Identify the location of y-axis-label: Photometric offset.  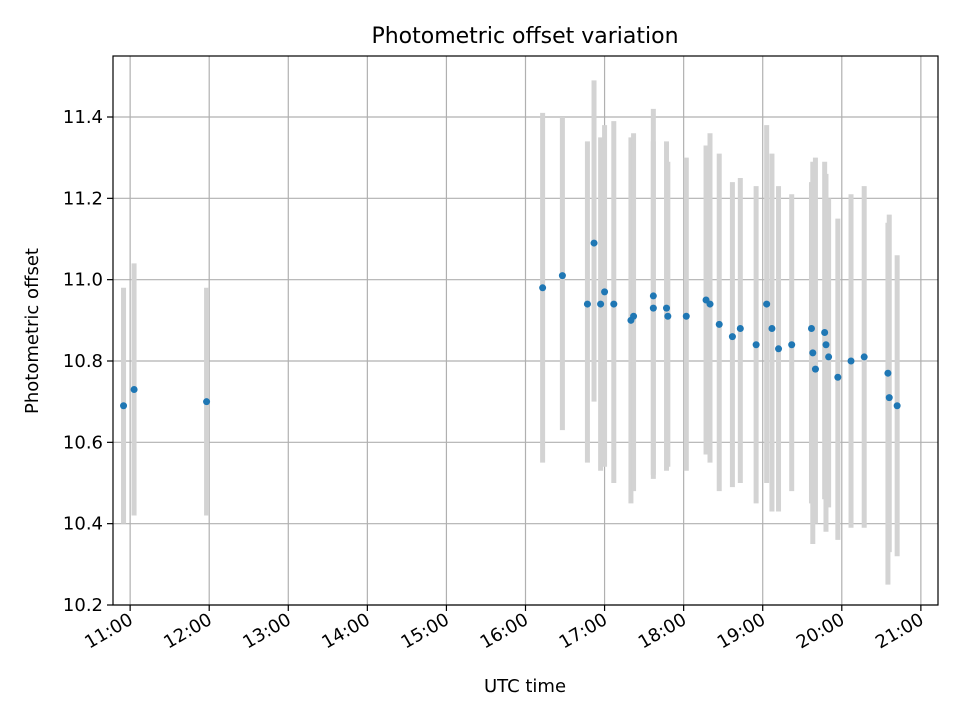
(32, 331).